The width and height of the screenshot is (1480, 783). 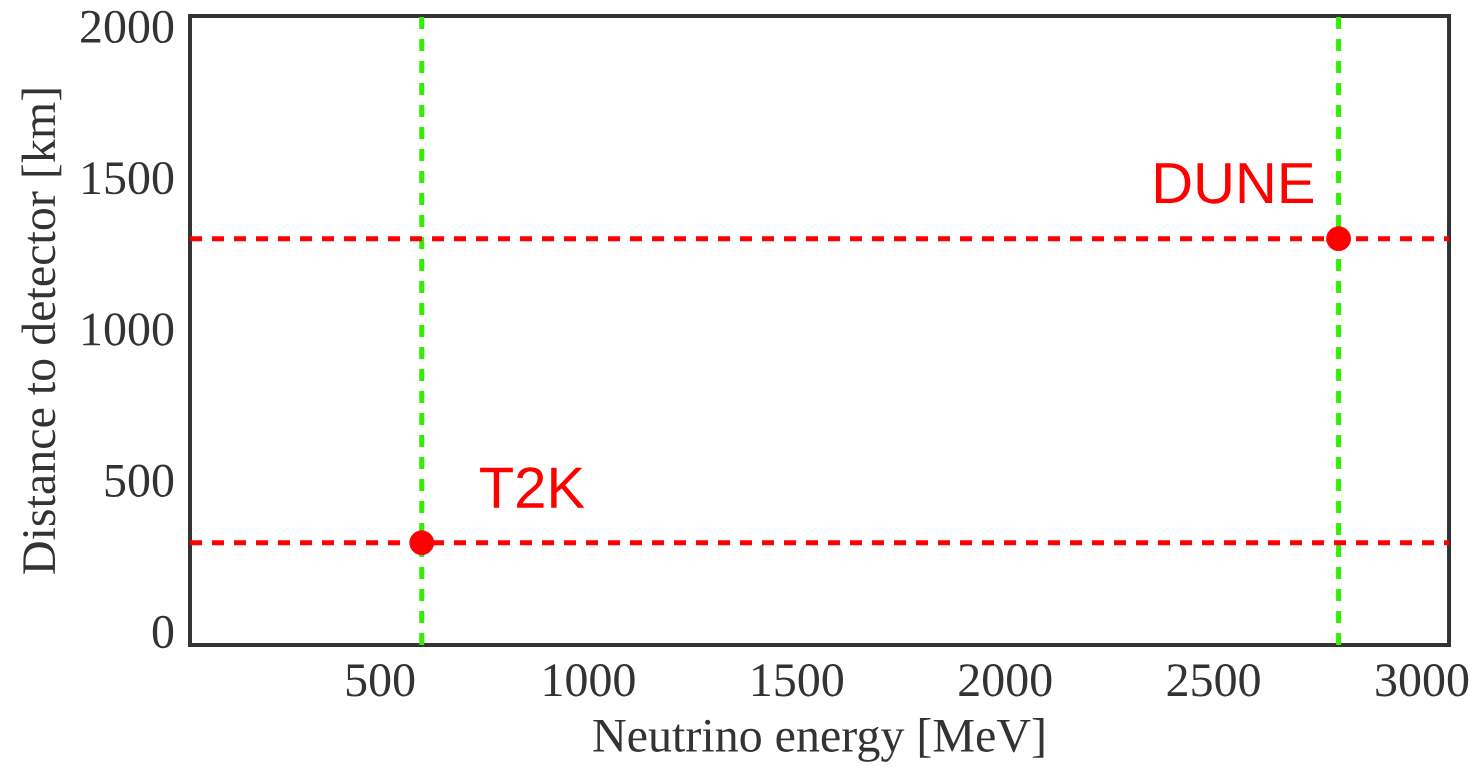 What do you see at coordinates (1213, 680) in the screenshot?
I see `x-tick-label: 2500` at bounding box center [1213, 680].